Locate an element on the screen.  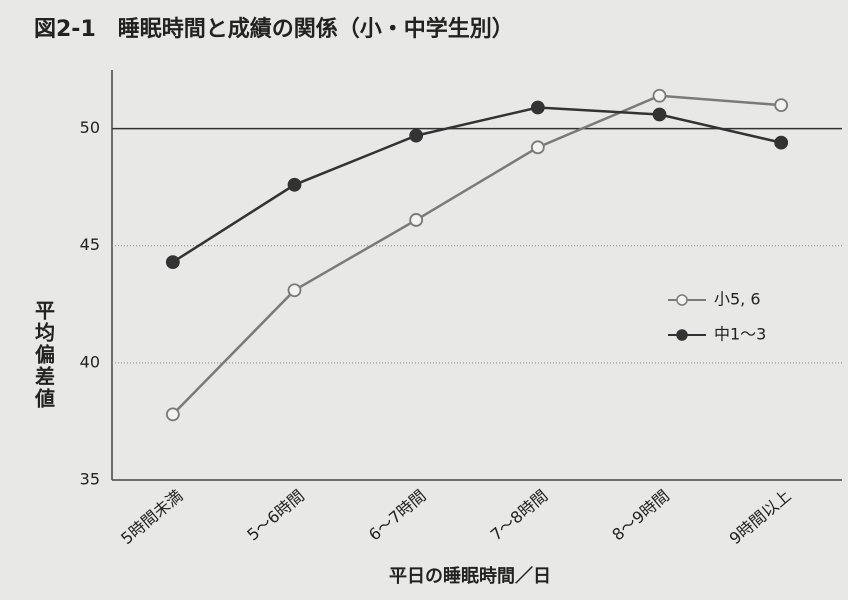
y-tick-label: 45 is located at coordinates (90, 244).